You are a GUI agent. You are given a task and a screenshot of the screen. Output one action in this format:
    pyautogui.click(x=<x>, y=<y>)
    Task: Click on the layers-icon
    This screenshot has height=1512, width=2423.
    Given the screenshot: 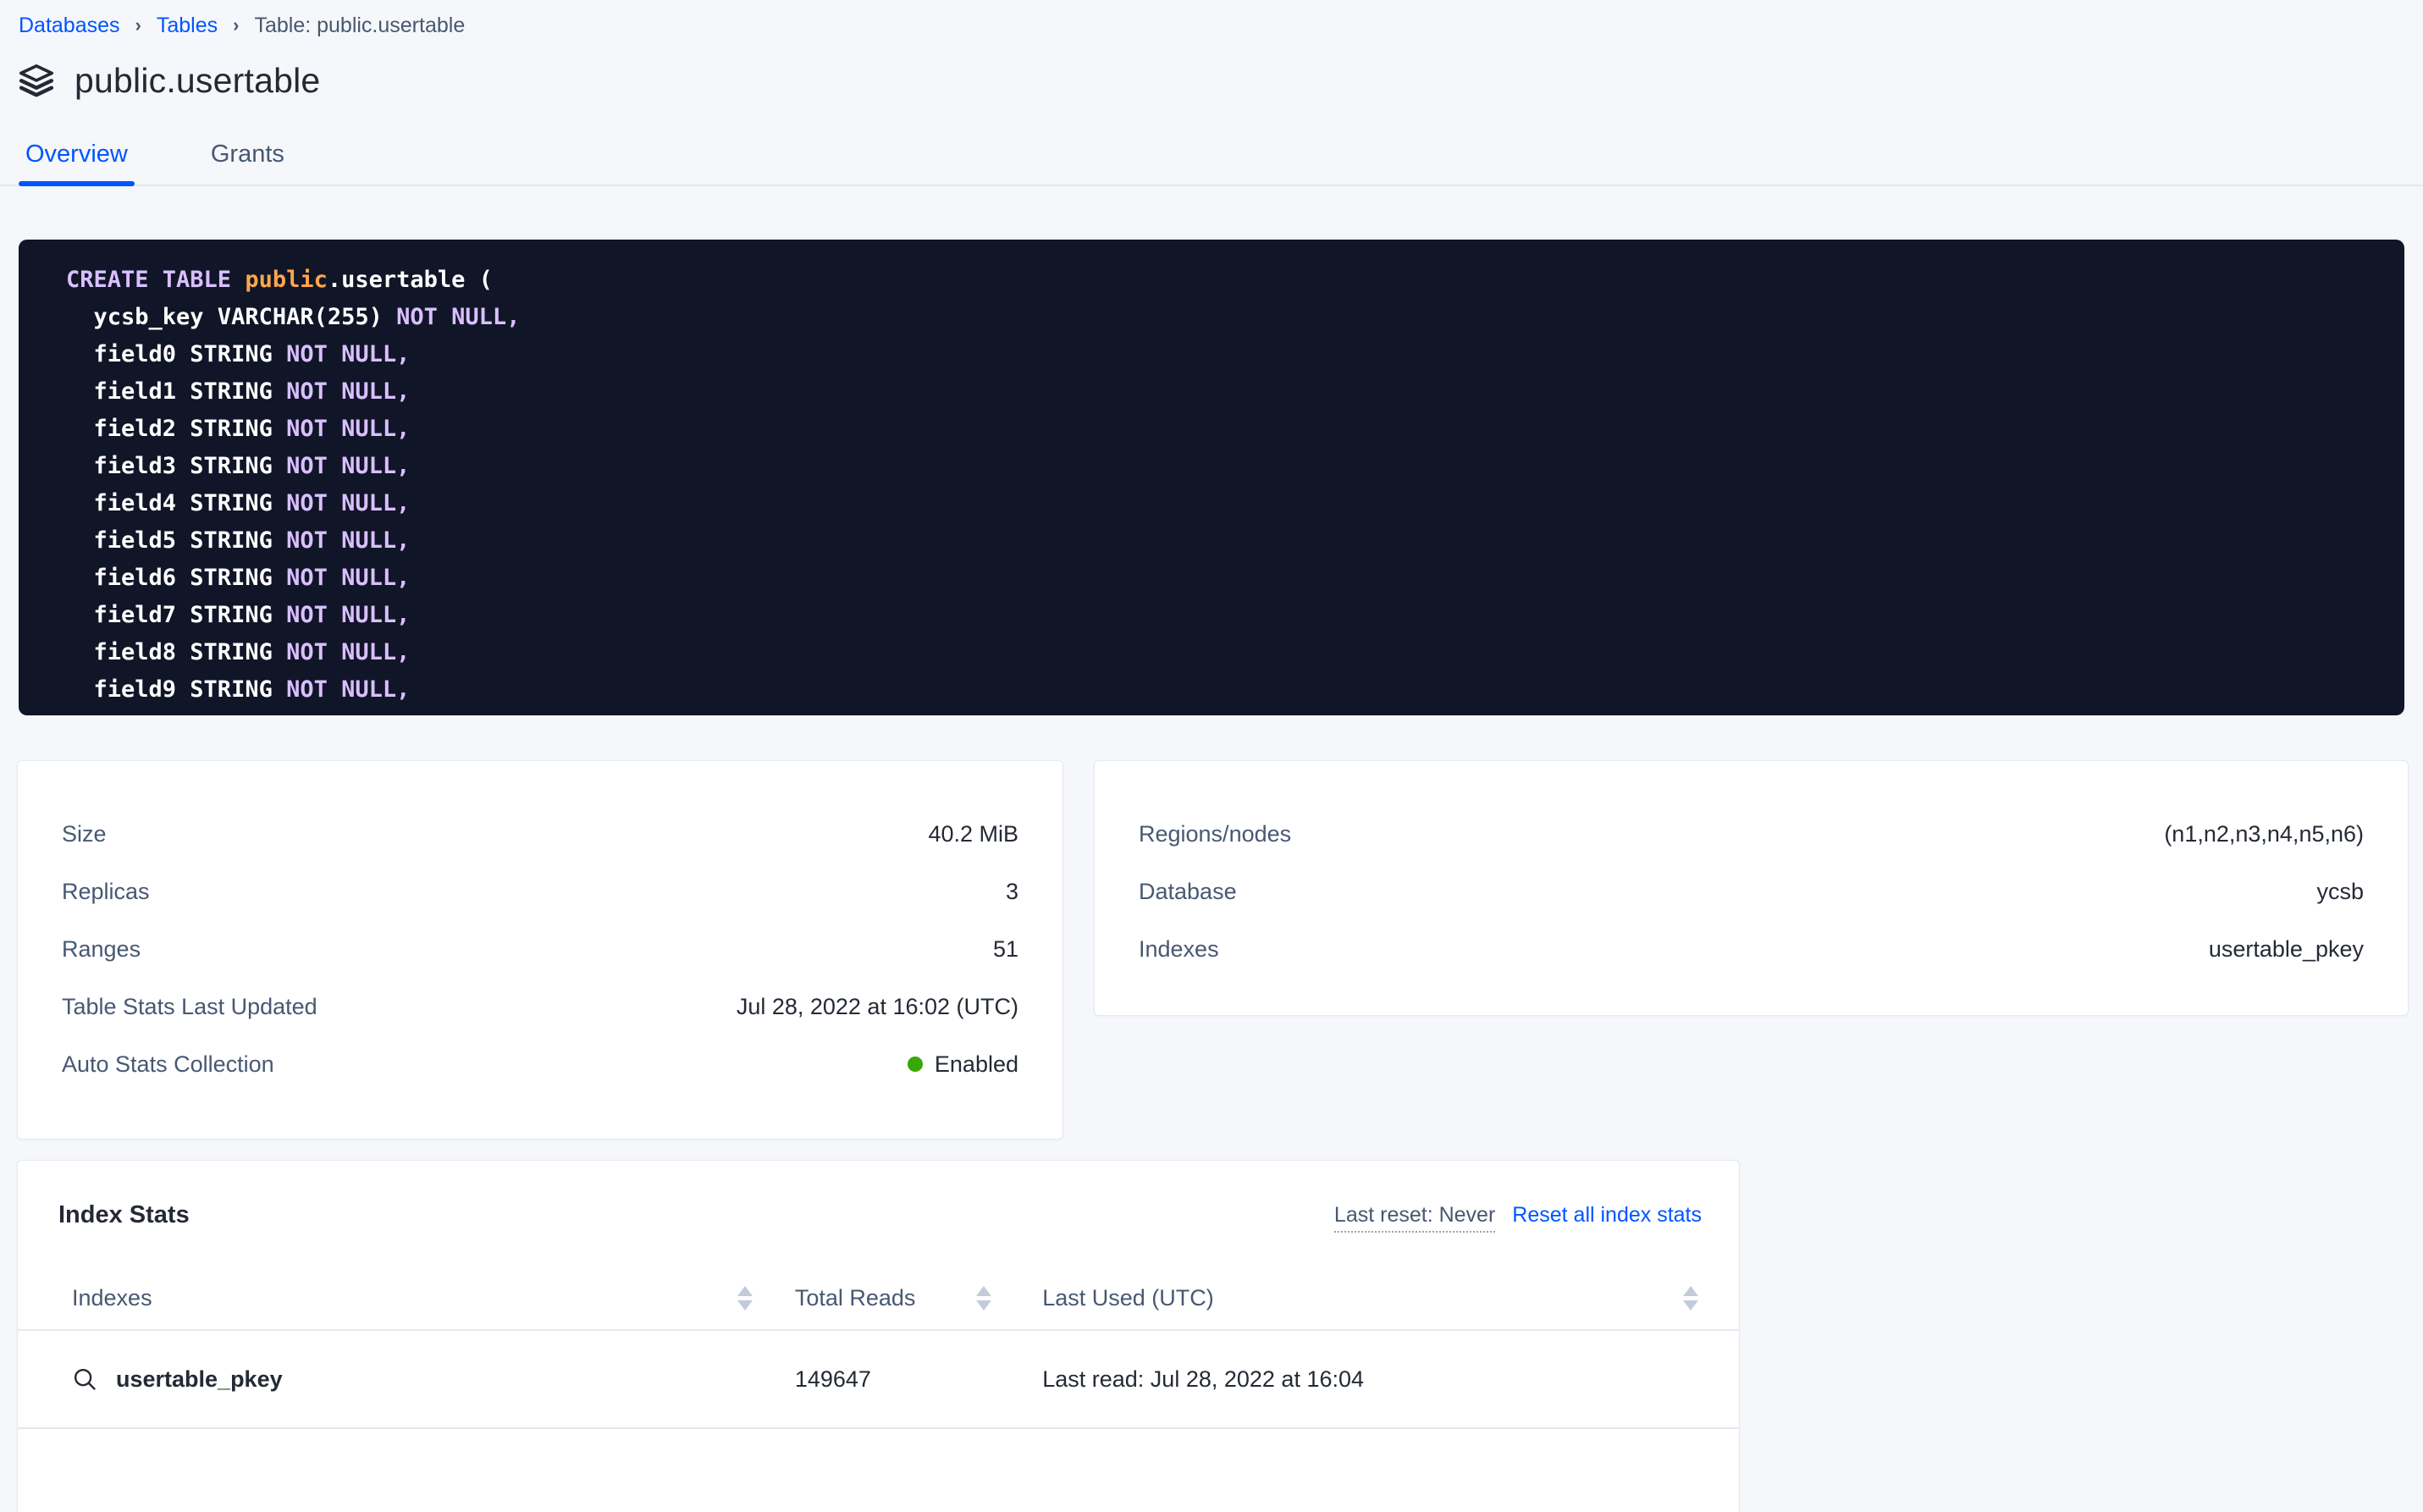 What is the action you would take?
    pyautogui.click(x=36, y=80)
    